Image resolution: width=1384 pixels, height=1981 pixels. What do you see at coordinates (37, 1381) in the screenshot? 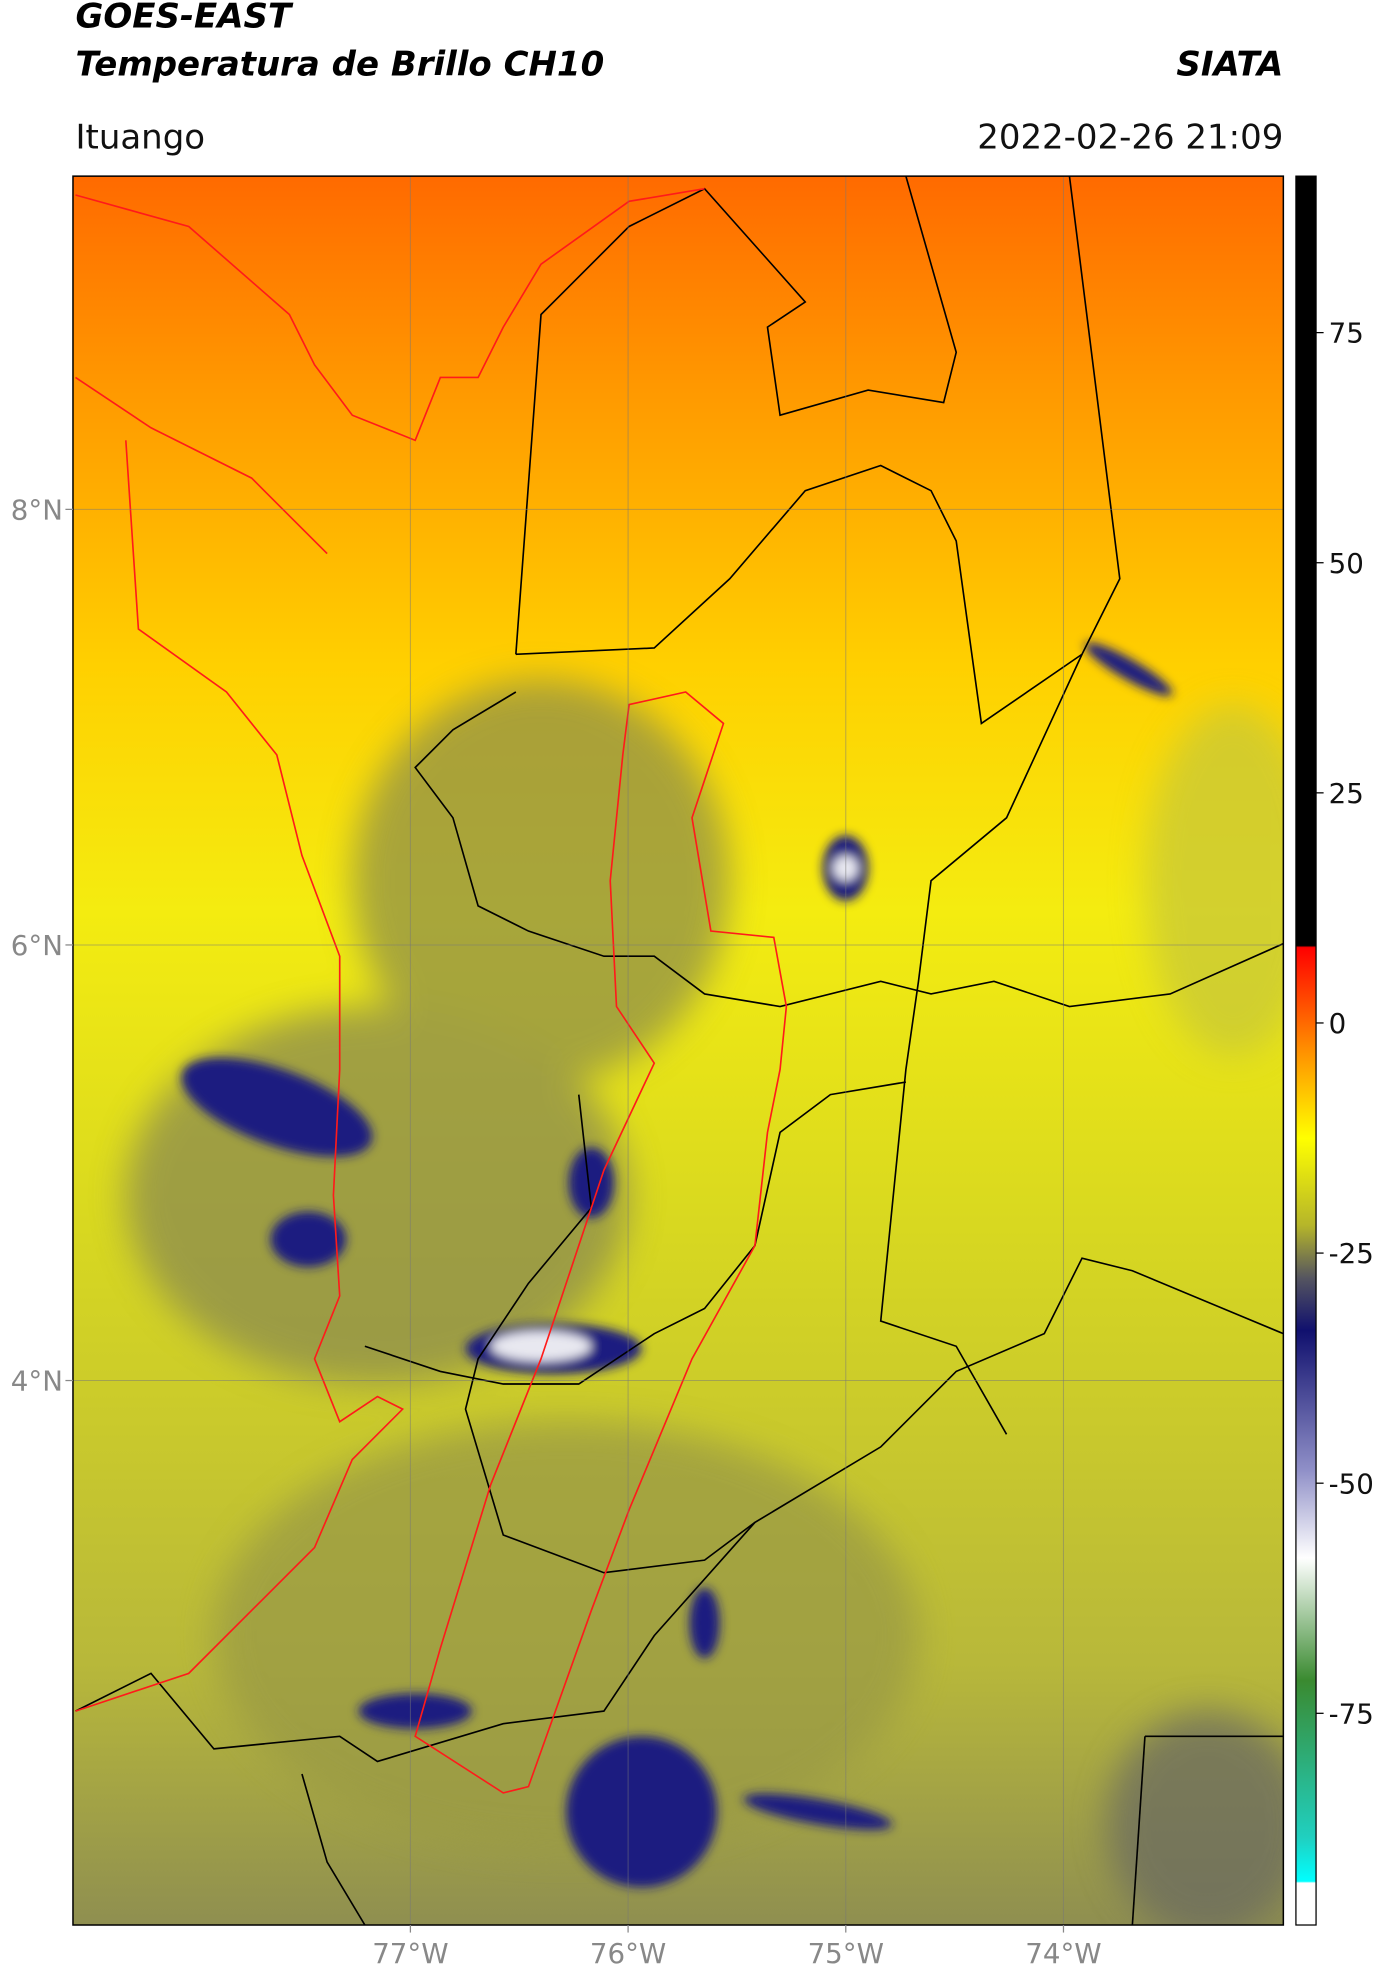
I see `lat-label: 4°N` at bounding box center [37, 1381].